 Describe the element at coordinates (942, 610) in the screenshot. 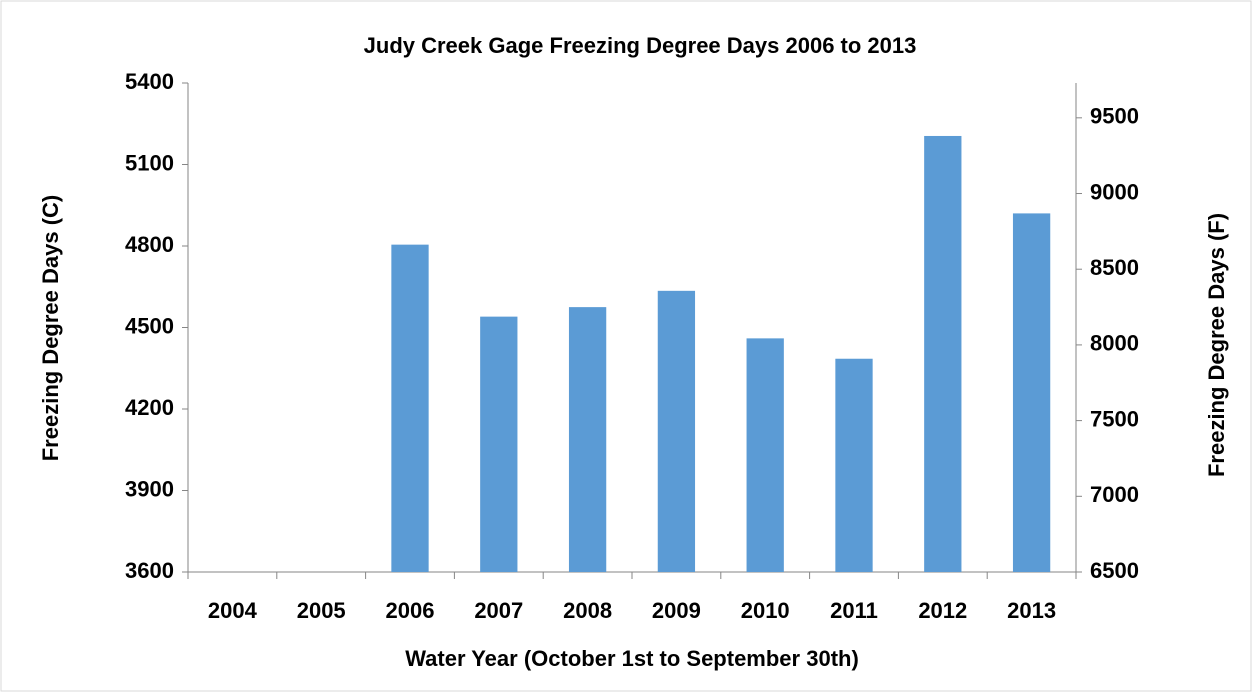

I see `x-tick-label: 2012` at that location.